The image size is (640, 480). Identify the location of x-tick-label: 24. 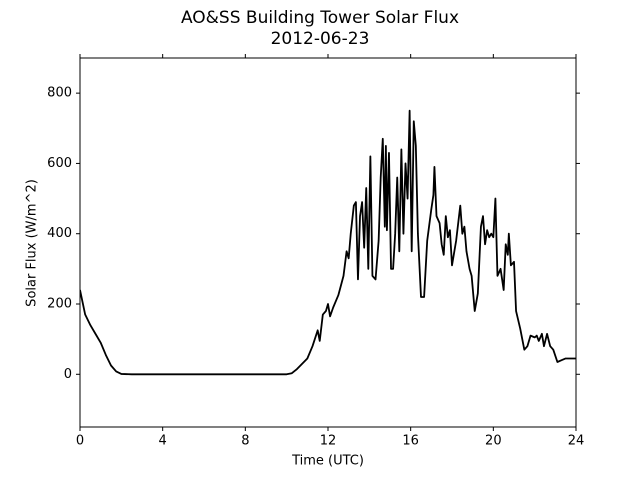
(576, 441).